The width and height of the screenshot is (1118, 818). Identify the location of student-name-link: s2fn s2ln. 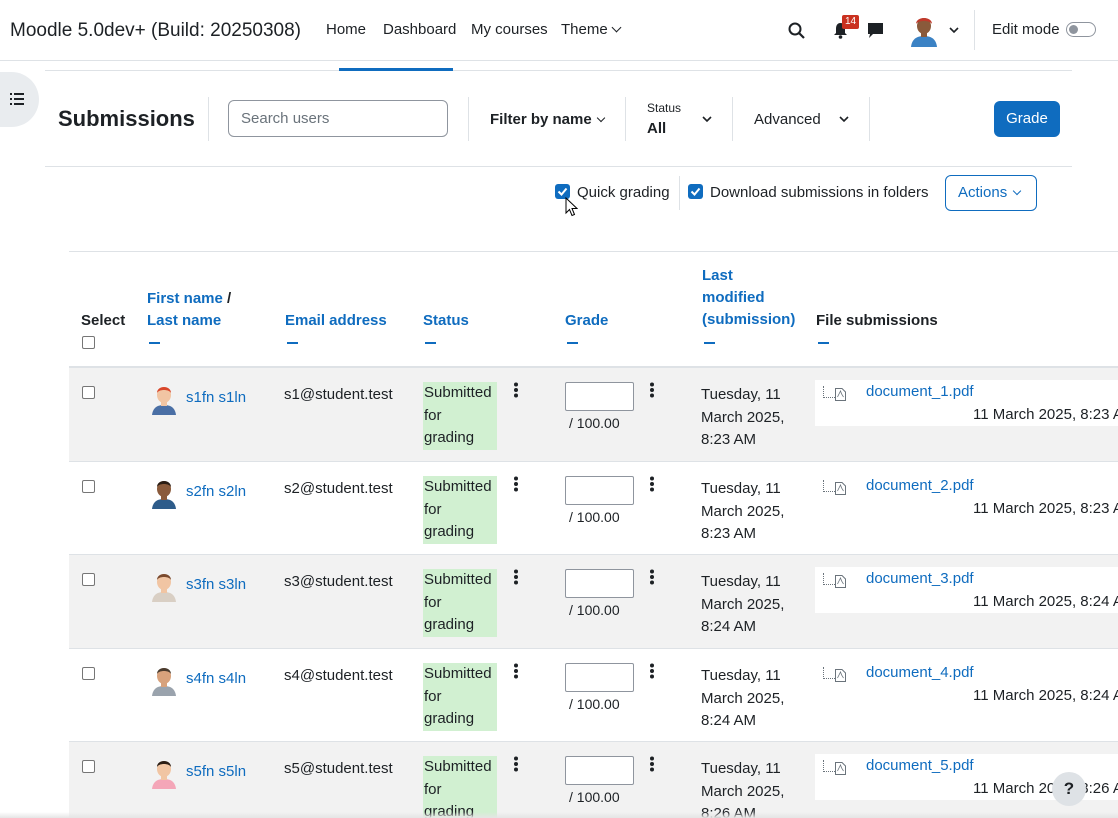
(216, 491).